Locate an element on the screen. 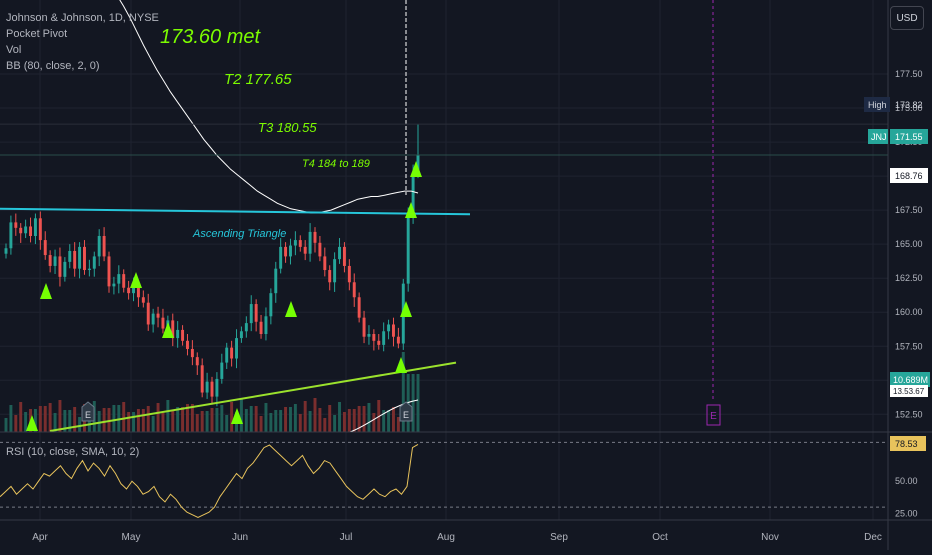 The width and height of the screenshot is (932, 555). bb-value: 168.76 is located at coordinates (909, 176).